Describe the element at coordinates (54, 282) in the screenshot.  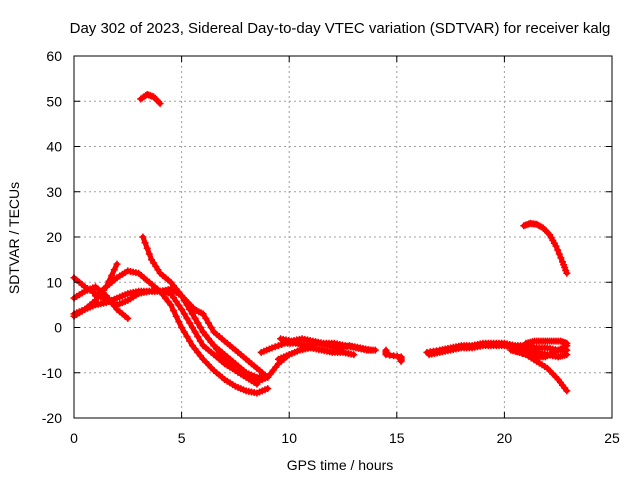
I see `y-tick-label: 10` at that location.